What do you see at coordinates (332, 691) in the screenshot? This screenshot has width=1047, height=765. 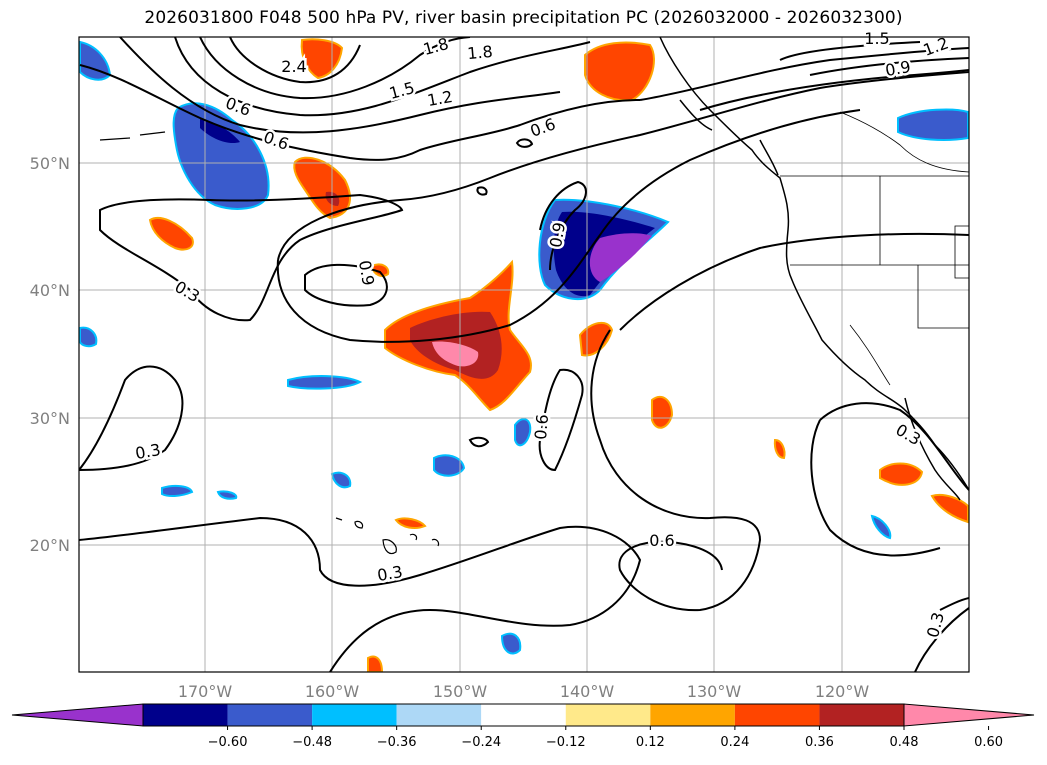 I see `longitude-label: 160°W` at bounding box center [332, 691].